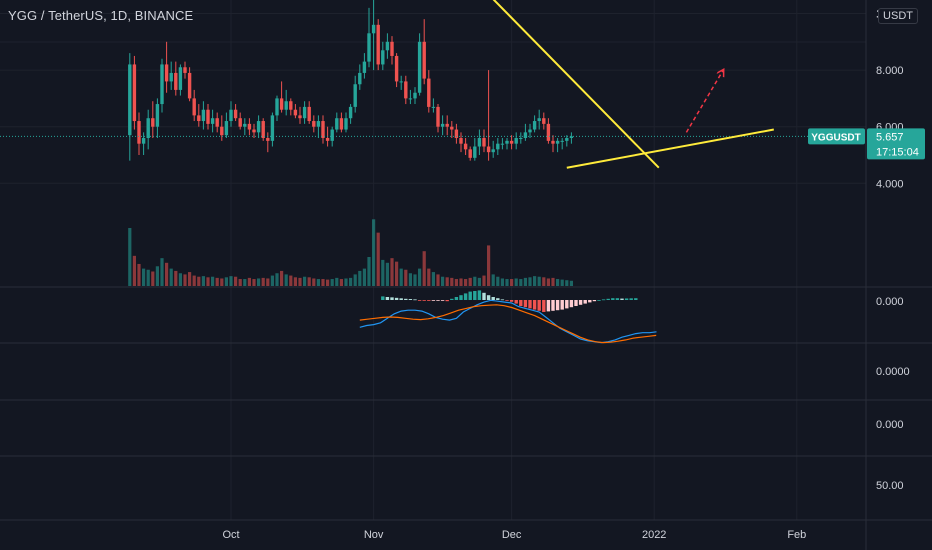 The height and width of the screenshot is (550, 932). I want to click on bar-countdown: 17:15:04, so click(897, 152).